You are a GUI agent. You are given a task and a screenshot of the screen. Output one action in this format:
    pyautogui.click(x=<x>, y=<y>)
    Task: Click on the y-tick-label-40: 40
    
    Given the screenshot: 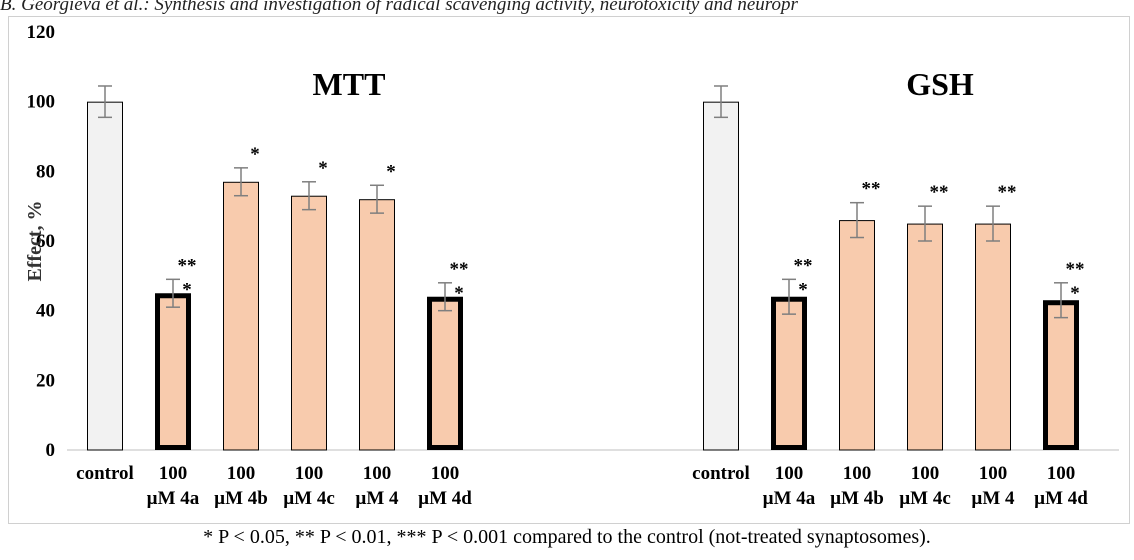 What is the action you would take?
    pyautogui.click(x=45, y=311)
    